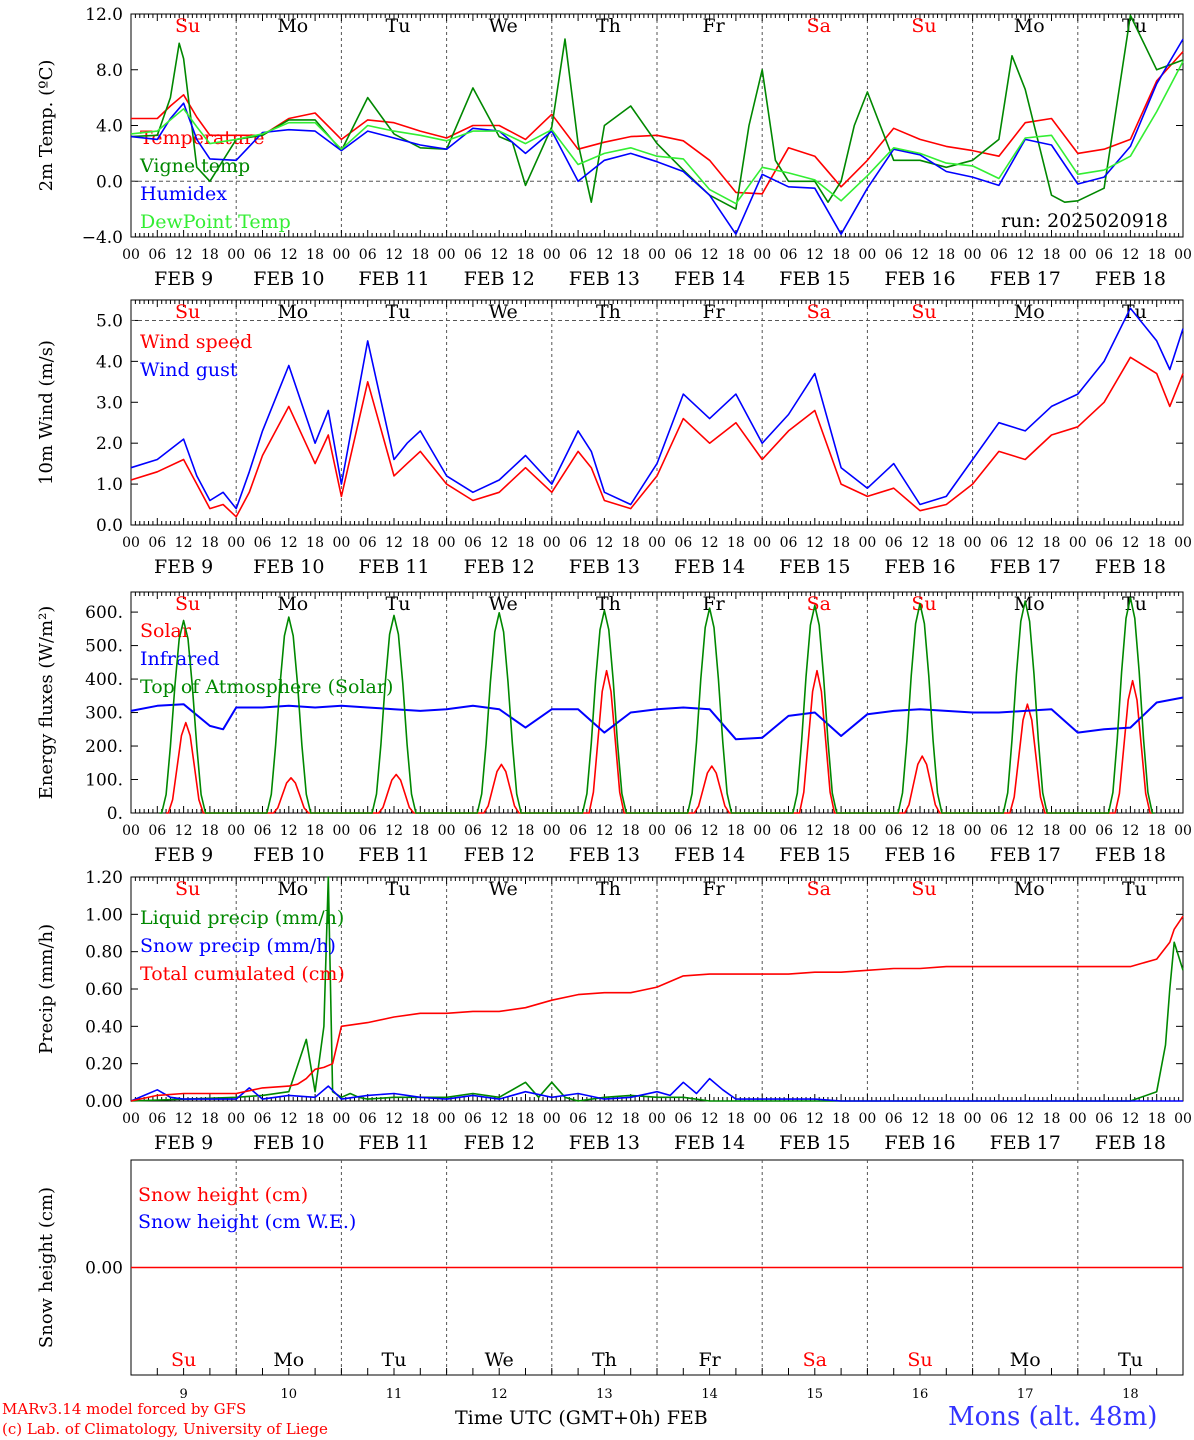  What do you see at coordinates (124, 1409) in the screenshot?
I see `model-credit: MARv3.14 model forced by GFS` at bounding box center [124, 1409].